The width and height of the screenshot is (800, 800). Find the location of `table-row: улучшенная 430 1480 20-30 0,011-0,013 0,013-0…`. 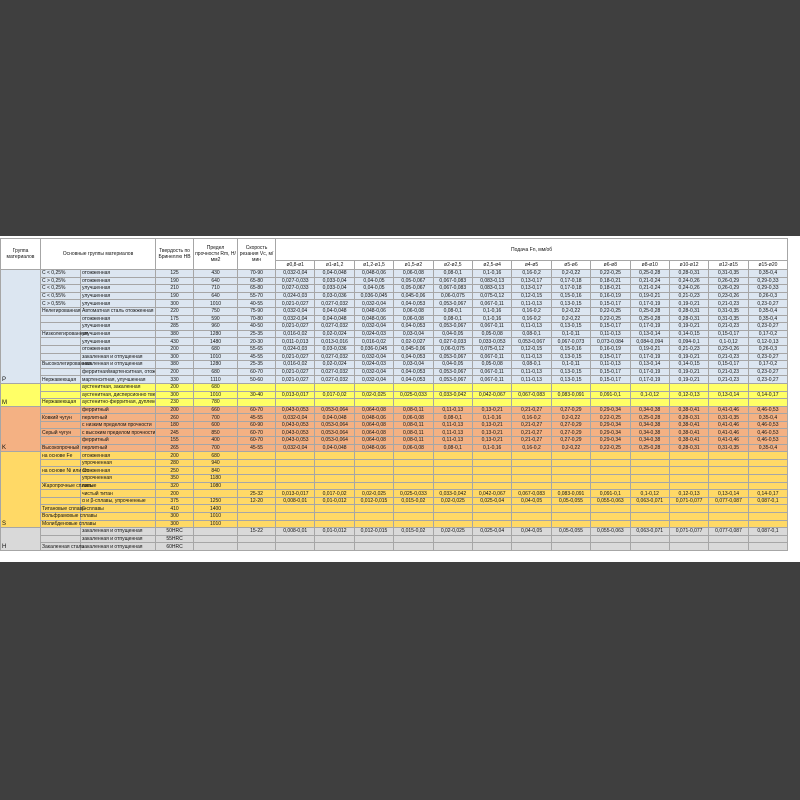

table-row: улучшенная 430 1480 20-30 0,011-0,013 0,013-0… is located at coordinates (394, 341).